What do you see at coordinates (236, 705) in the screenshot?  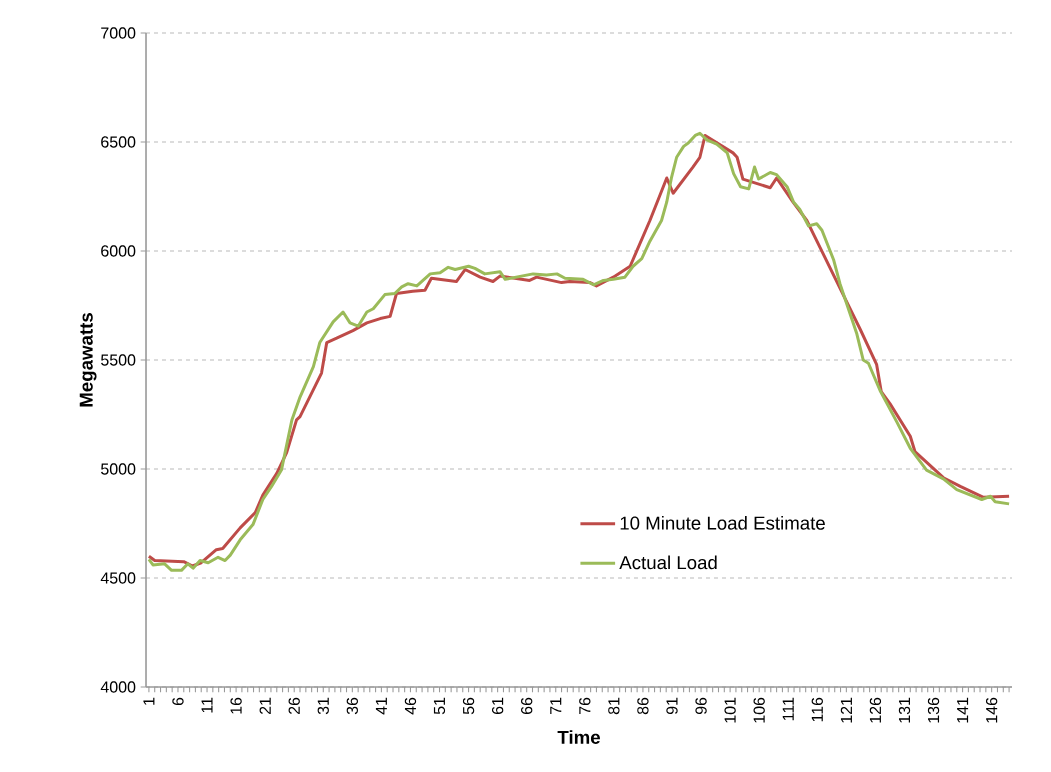 I see `x-tick-label: 16` at bounding box center [236, 705].